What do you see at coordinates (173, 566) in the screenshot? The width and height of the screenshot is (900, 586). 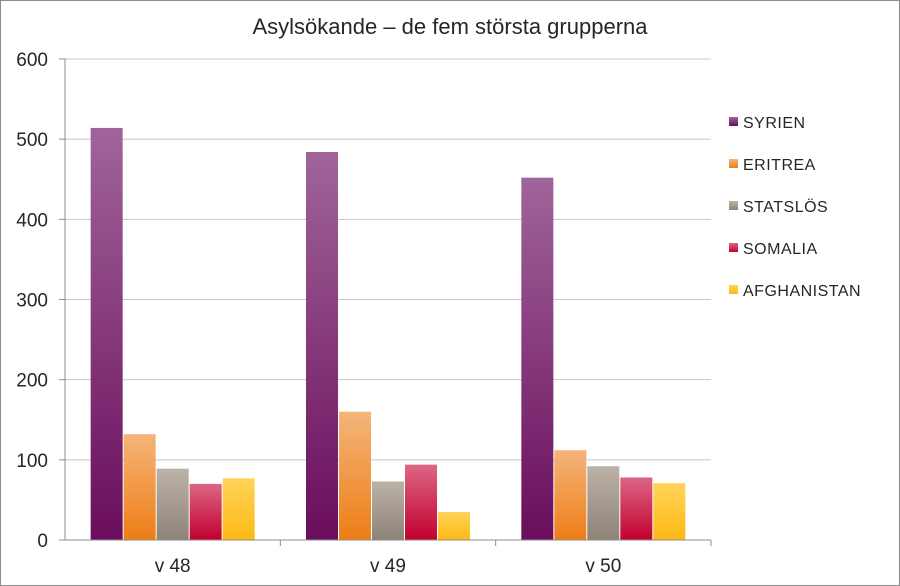 I see `x-category-label: v 48` at bounding box center [173, 566].